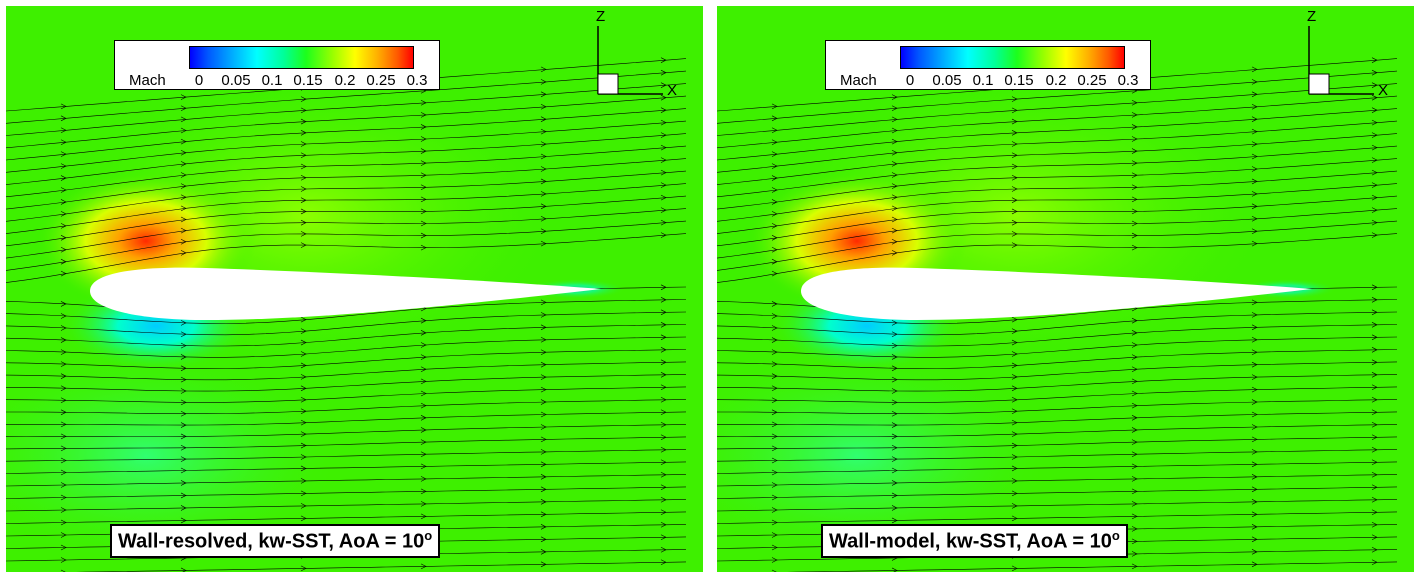  I want to click on z-axis-label: Z, so click(601, 16).